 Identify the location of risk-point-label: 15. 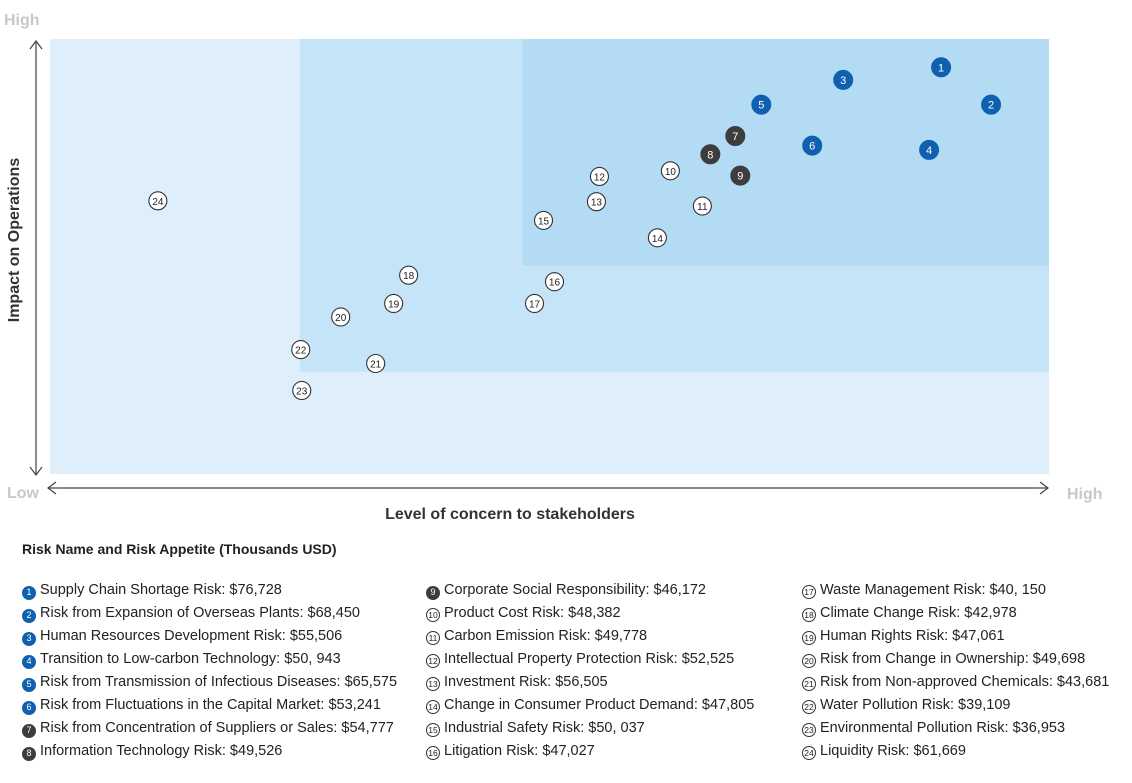
(544, 221).